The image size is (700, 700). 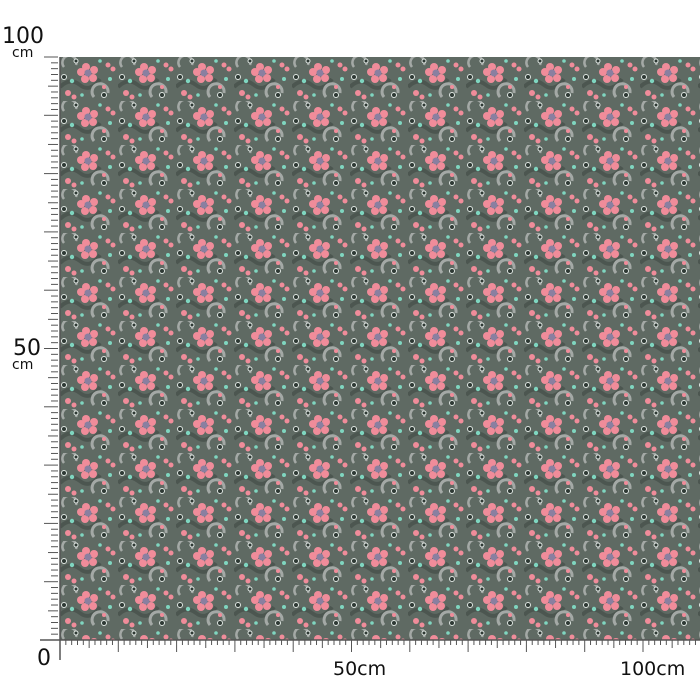 I want to click on vertical-label-100: 100, so click(x=23, y=36).